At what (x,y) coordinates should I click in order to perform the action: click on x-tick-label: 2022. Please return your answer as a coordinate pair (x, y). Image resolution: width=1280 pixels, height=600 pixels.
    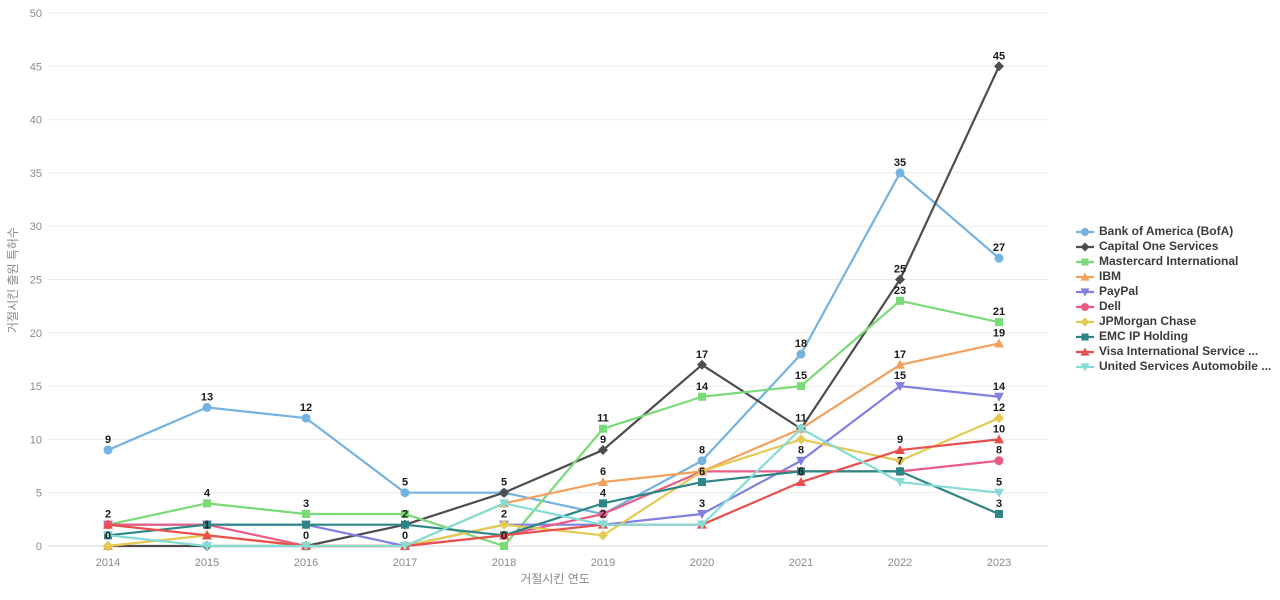
    Looking at the image, I should click on (900, 563).